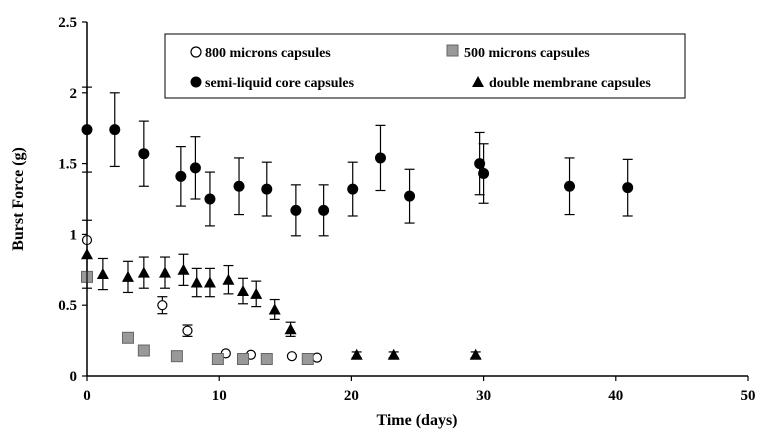 This screenshot has height=432, width=771. Describe the element at coordinates (67, 306) in the screenshot. I see `y-tick-label: 0.5` at that location.